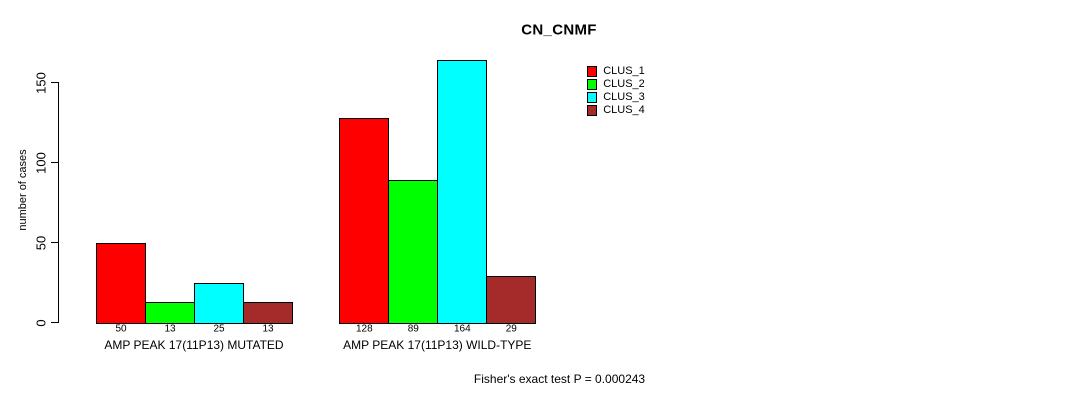 The image size is (1090, 400). What do you see at coordinates (40, 82) in the screenshot?
I see `y-tick-label: 150` at bounding box center [40, 82].